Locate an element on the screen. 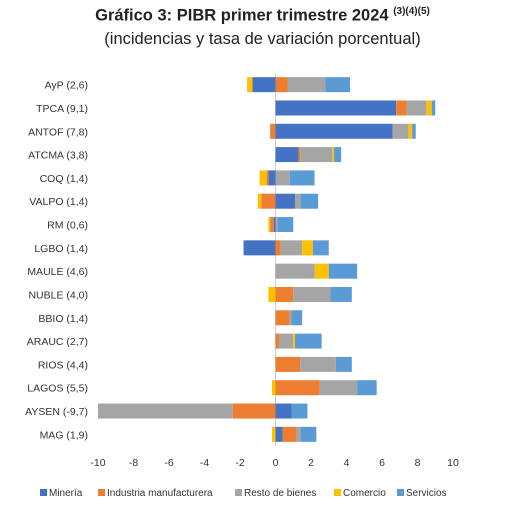 The height and width of the screenshot is (515, 525). category-label: LGBO (1,4) is located at coordinates (61, 249).